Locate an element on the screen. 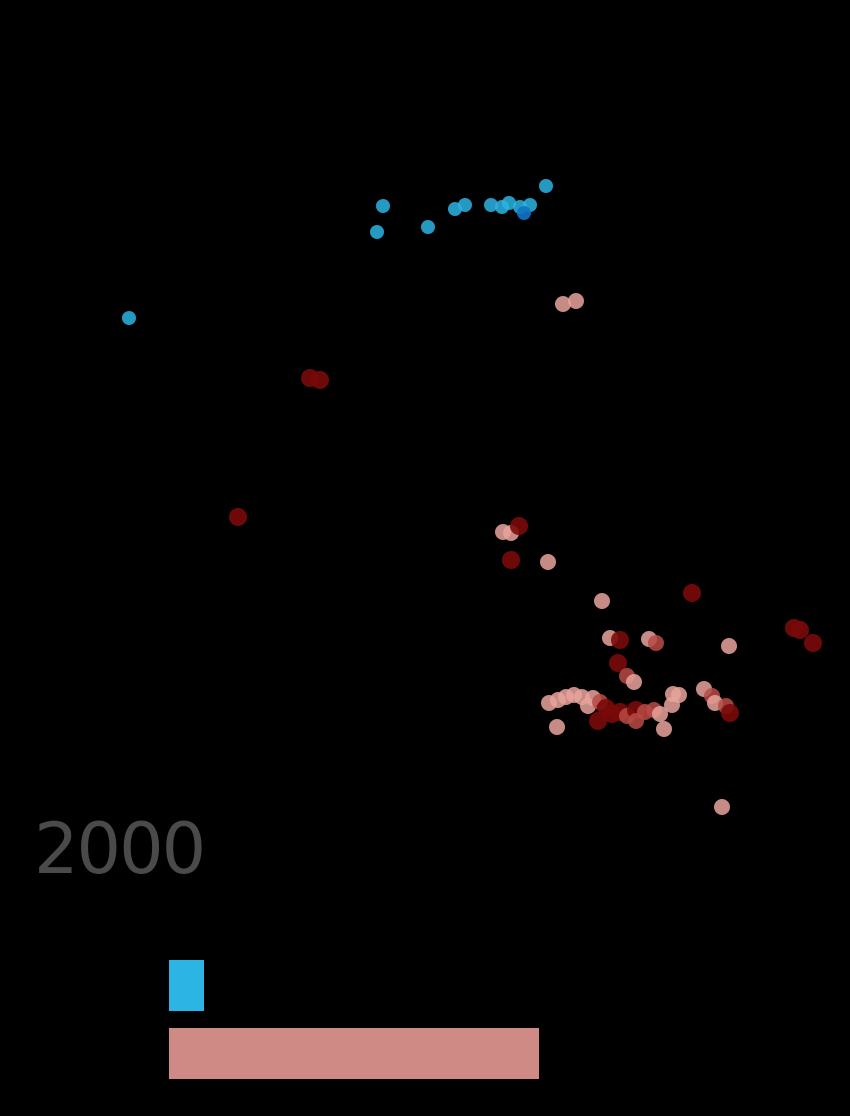 This screenshot has width=850, height=1116. year-label: 2000 is located at coordinates (120, 849).